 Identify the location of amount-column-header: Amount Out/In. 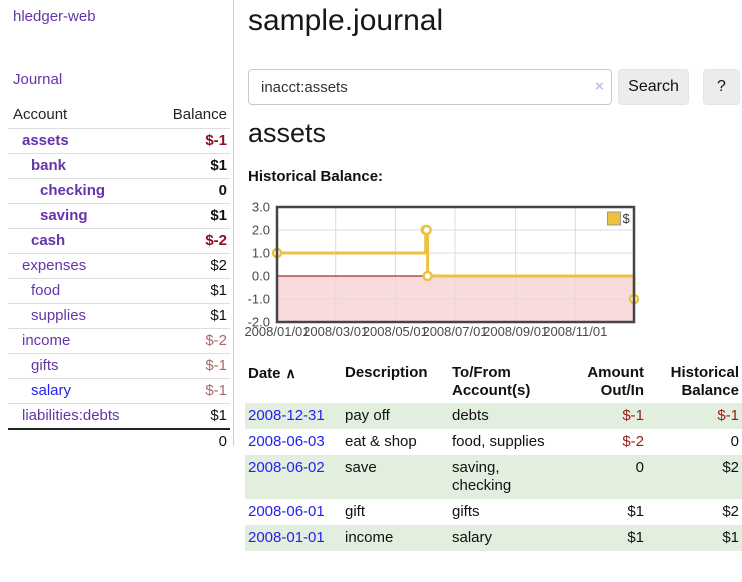
(615, 381).